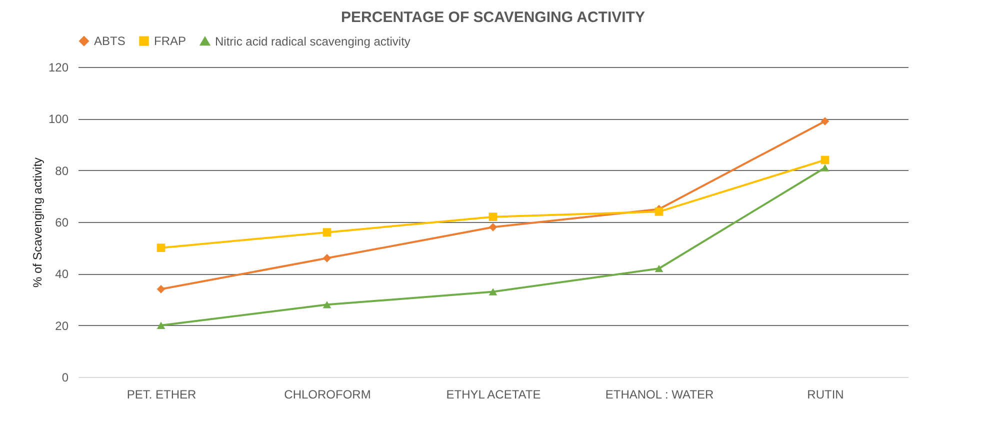 This screenshot has width=995, height=437. What do you see at coordinates (493, 17) in the screenshot?
I see `chart-title: PERCENTAGE OF SCAVENGING ACTIVITY` at bounding box center [493, 17].